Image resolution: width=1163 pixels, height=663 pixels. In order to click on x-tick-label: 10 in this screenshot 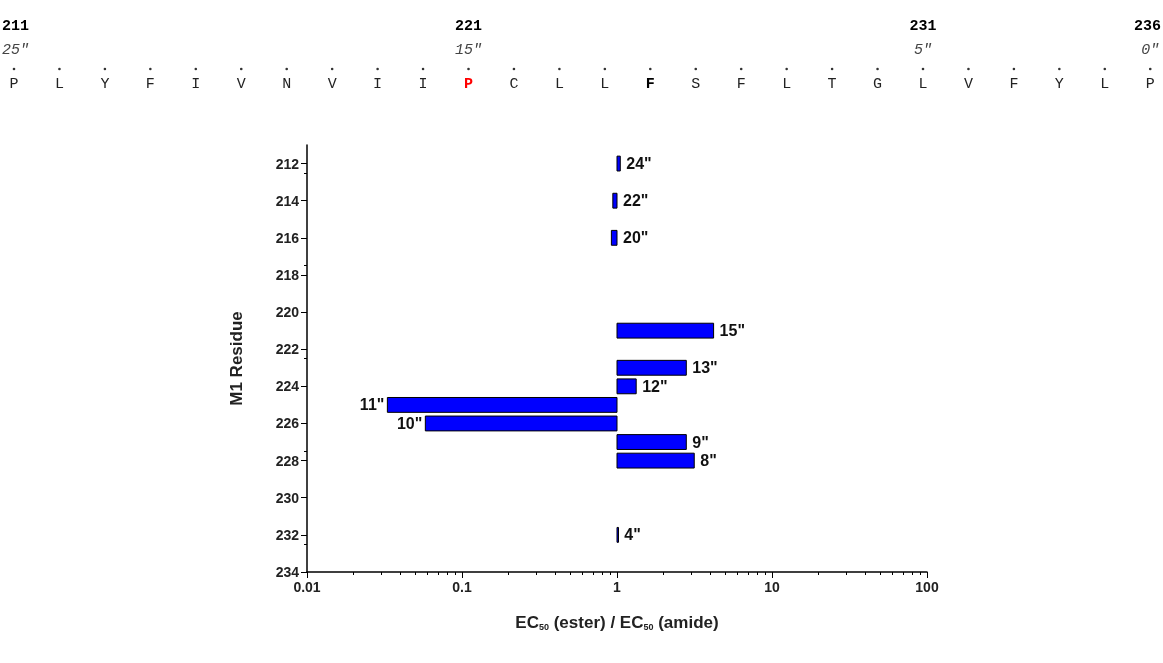, I will do `click(772, 587)`.